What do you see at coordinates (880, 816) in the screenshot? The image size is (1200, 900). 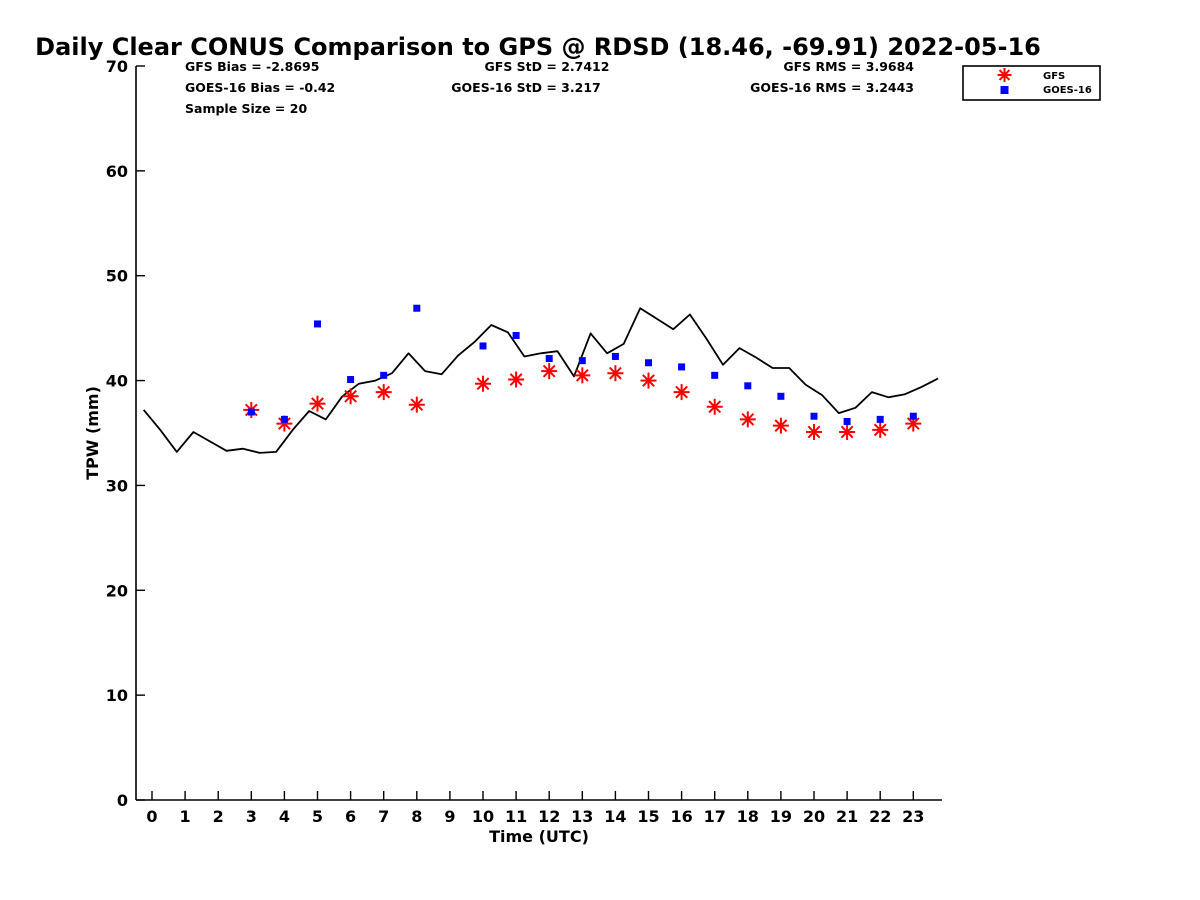 I see `x-tick-label: 22` at bounding box center [880, 816].